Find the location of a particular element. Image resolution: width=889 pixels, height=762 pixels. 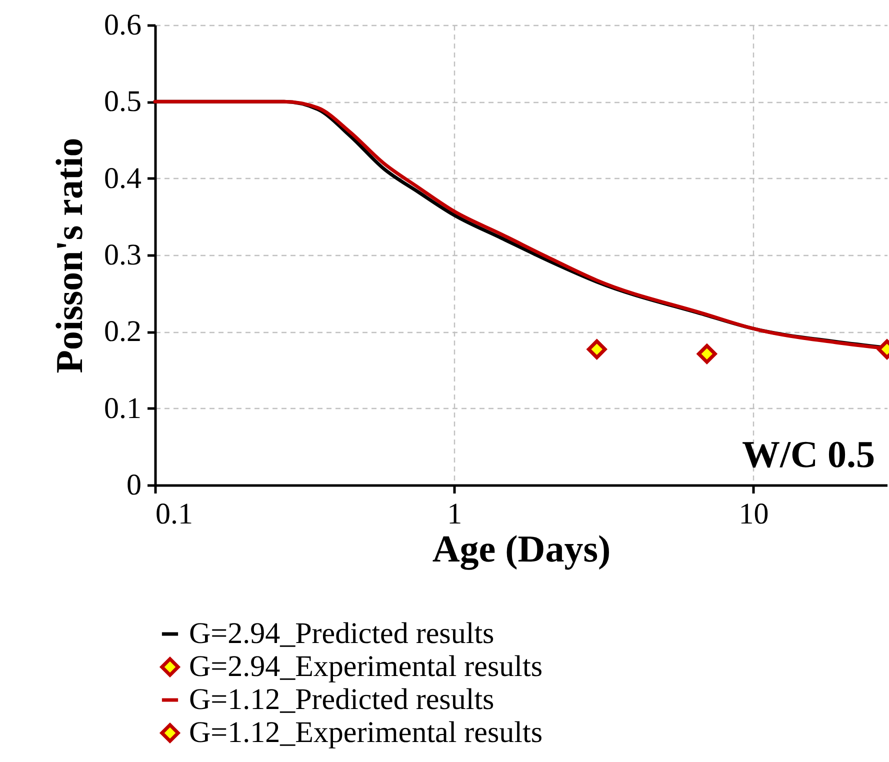

y-tick-label: 0 is located at coordinates (134, 485).